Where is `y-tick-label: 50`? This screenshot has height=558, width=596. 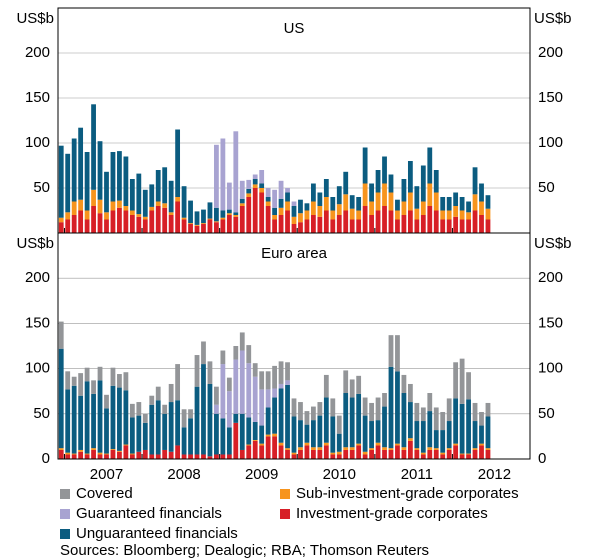
y-tick-label: 50 is located at coordinates (41, 413).